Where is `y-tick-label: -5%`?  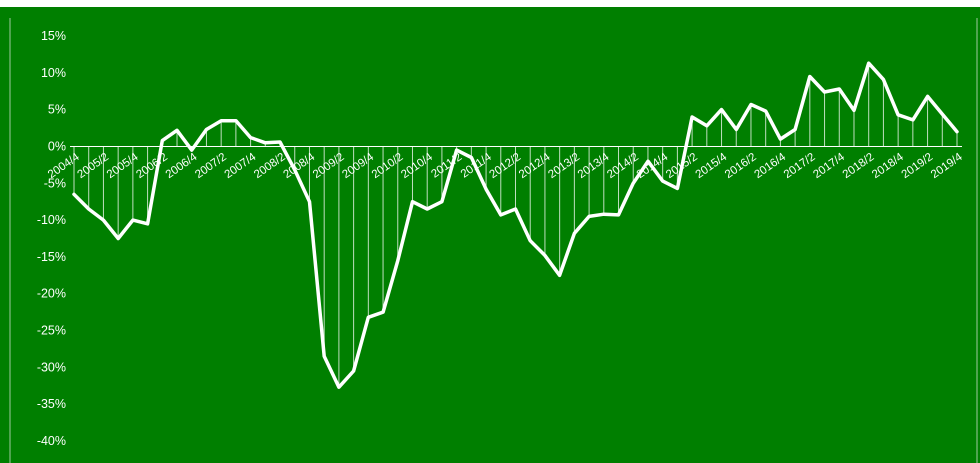
y-tick-label: -5% is located at coordinates (55, 183).